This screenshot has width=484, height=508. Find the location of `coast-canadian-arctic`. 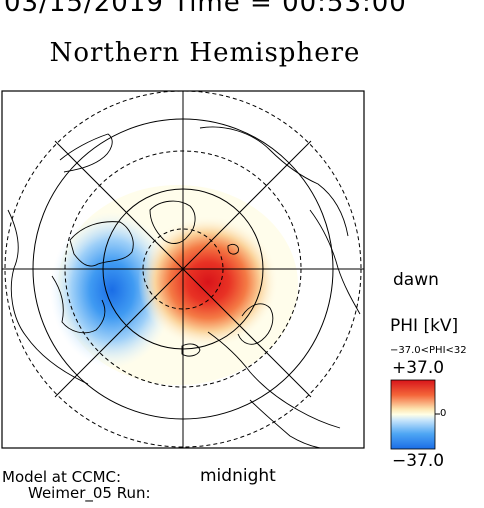

coast-canadian-arctic is located at coordinates (101, 244).